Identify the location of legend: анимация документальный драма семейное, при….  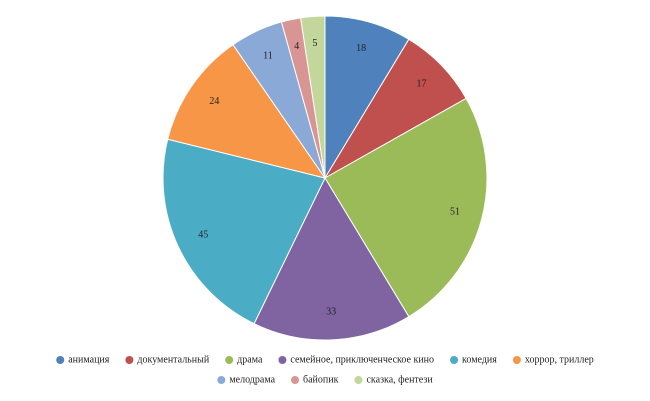
(325, 369).